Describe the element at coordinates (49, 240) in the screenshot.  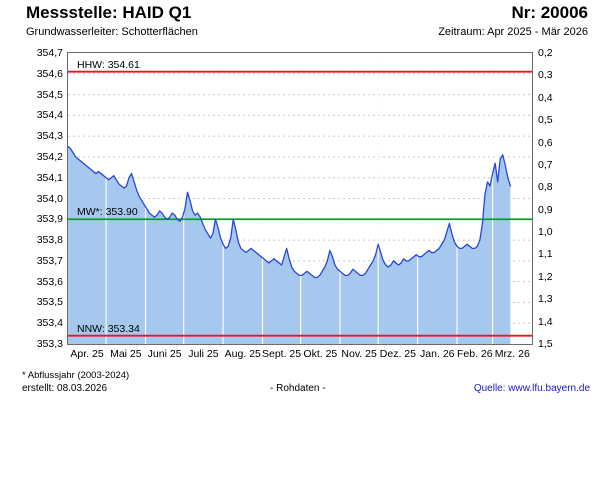
I see `y-tick-left: 353,8` at that location.